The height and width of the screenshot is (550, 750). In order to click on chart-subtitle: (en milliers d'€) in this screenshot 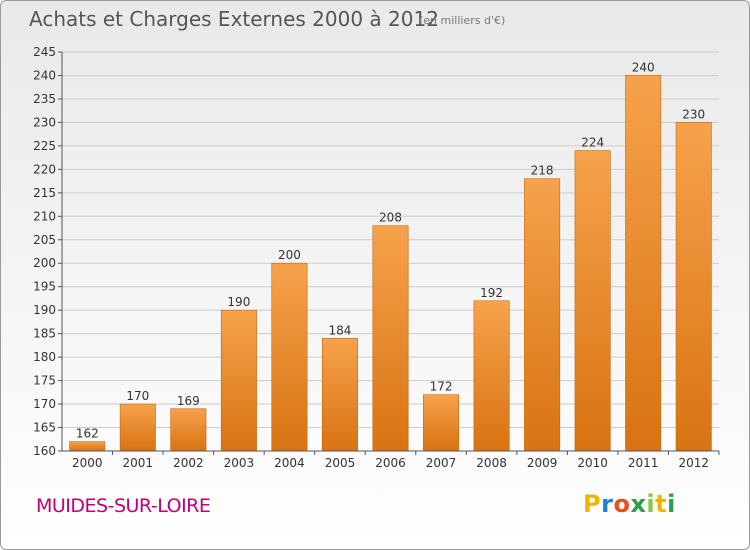, I will do `click(462, 20)`.